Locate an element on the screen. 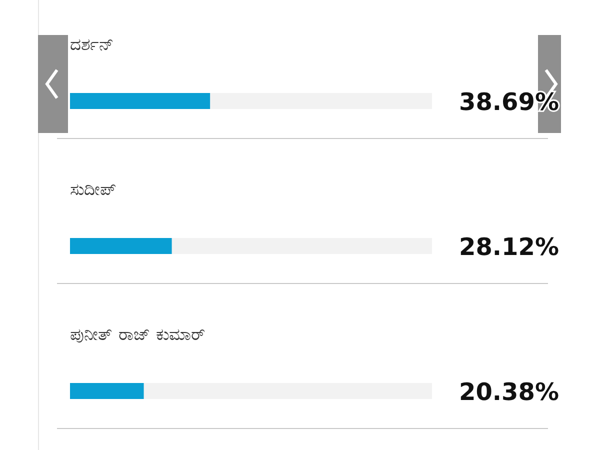 This screenshot has height=450, width=600. data-label: 38.69% is located at coordinates (509, 102).